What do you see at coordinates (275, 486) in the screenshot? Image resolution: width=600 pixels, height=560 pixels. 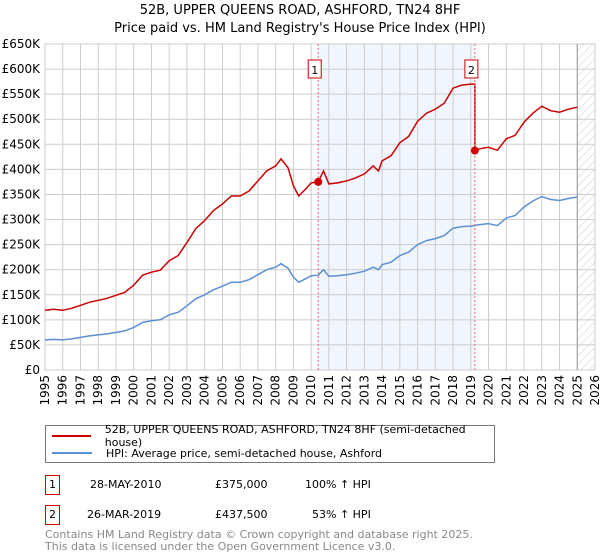 I see `sale-row: 1 28-MAY-2010 £375,000 100% ↑ HPI` at bounding box center [275, 486].